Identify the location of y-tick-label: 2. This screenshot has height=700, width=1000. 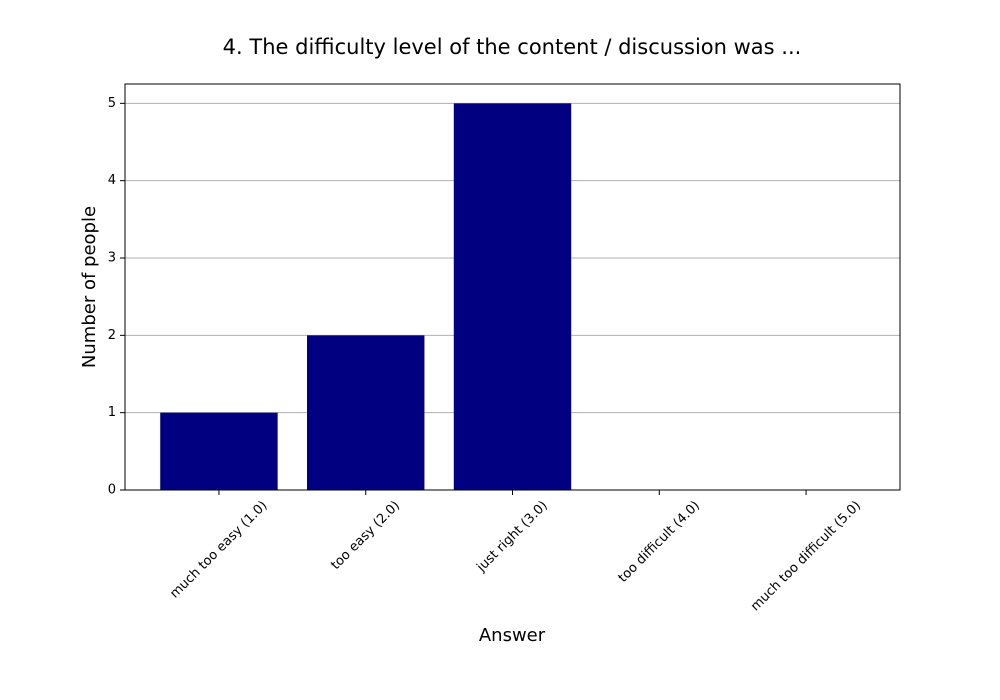
(112, 335).